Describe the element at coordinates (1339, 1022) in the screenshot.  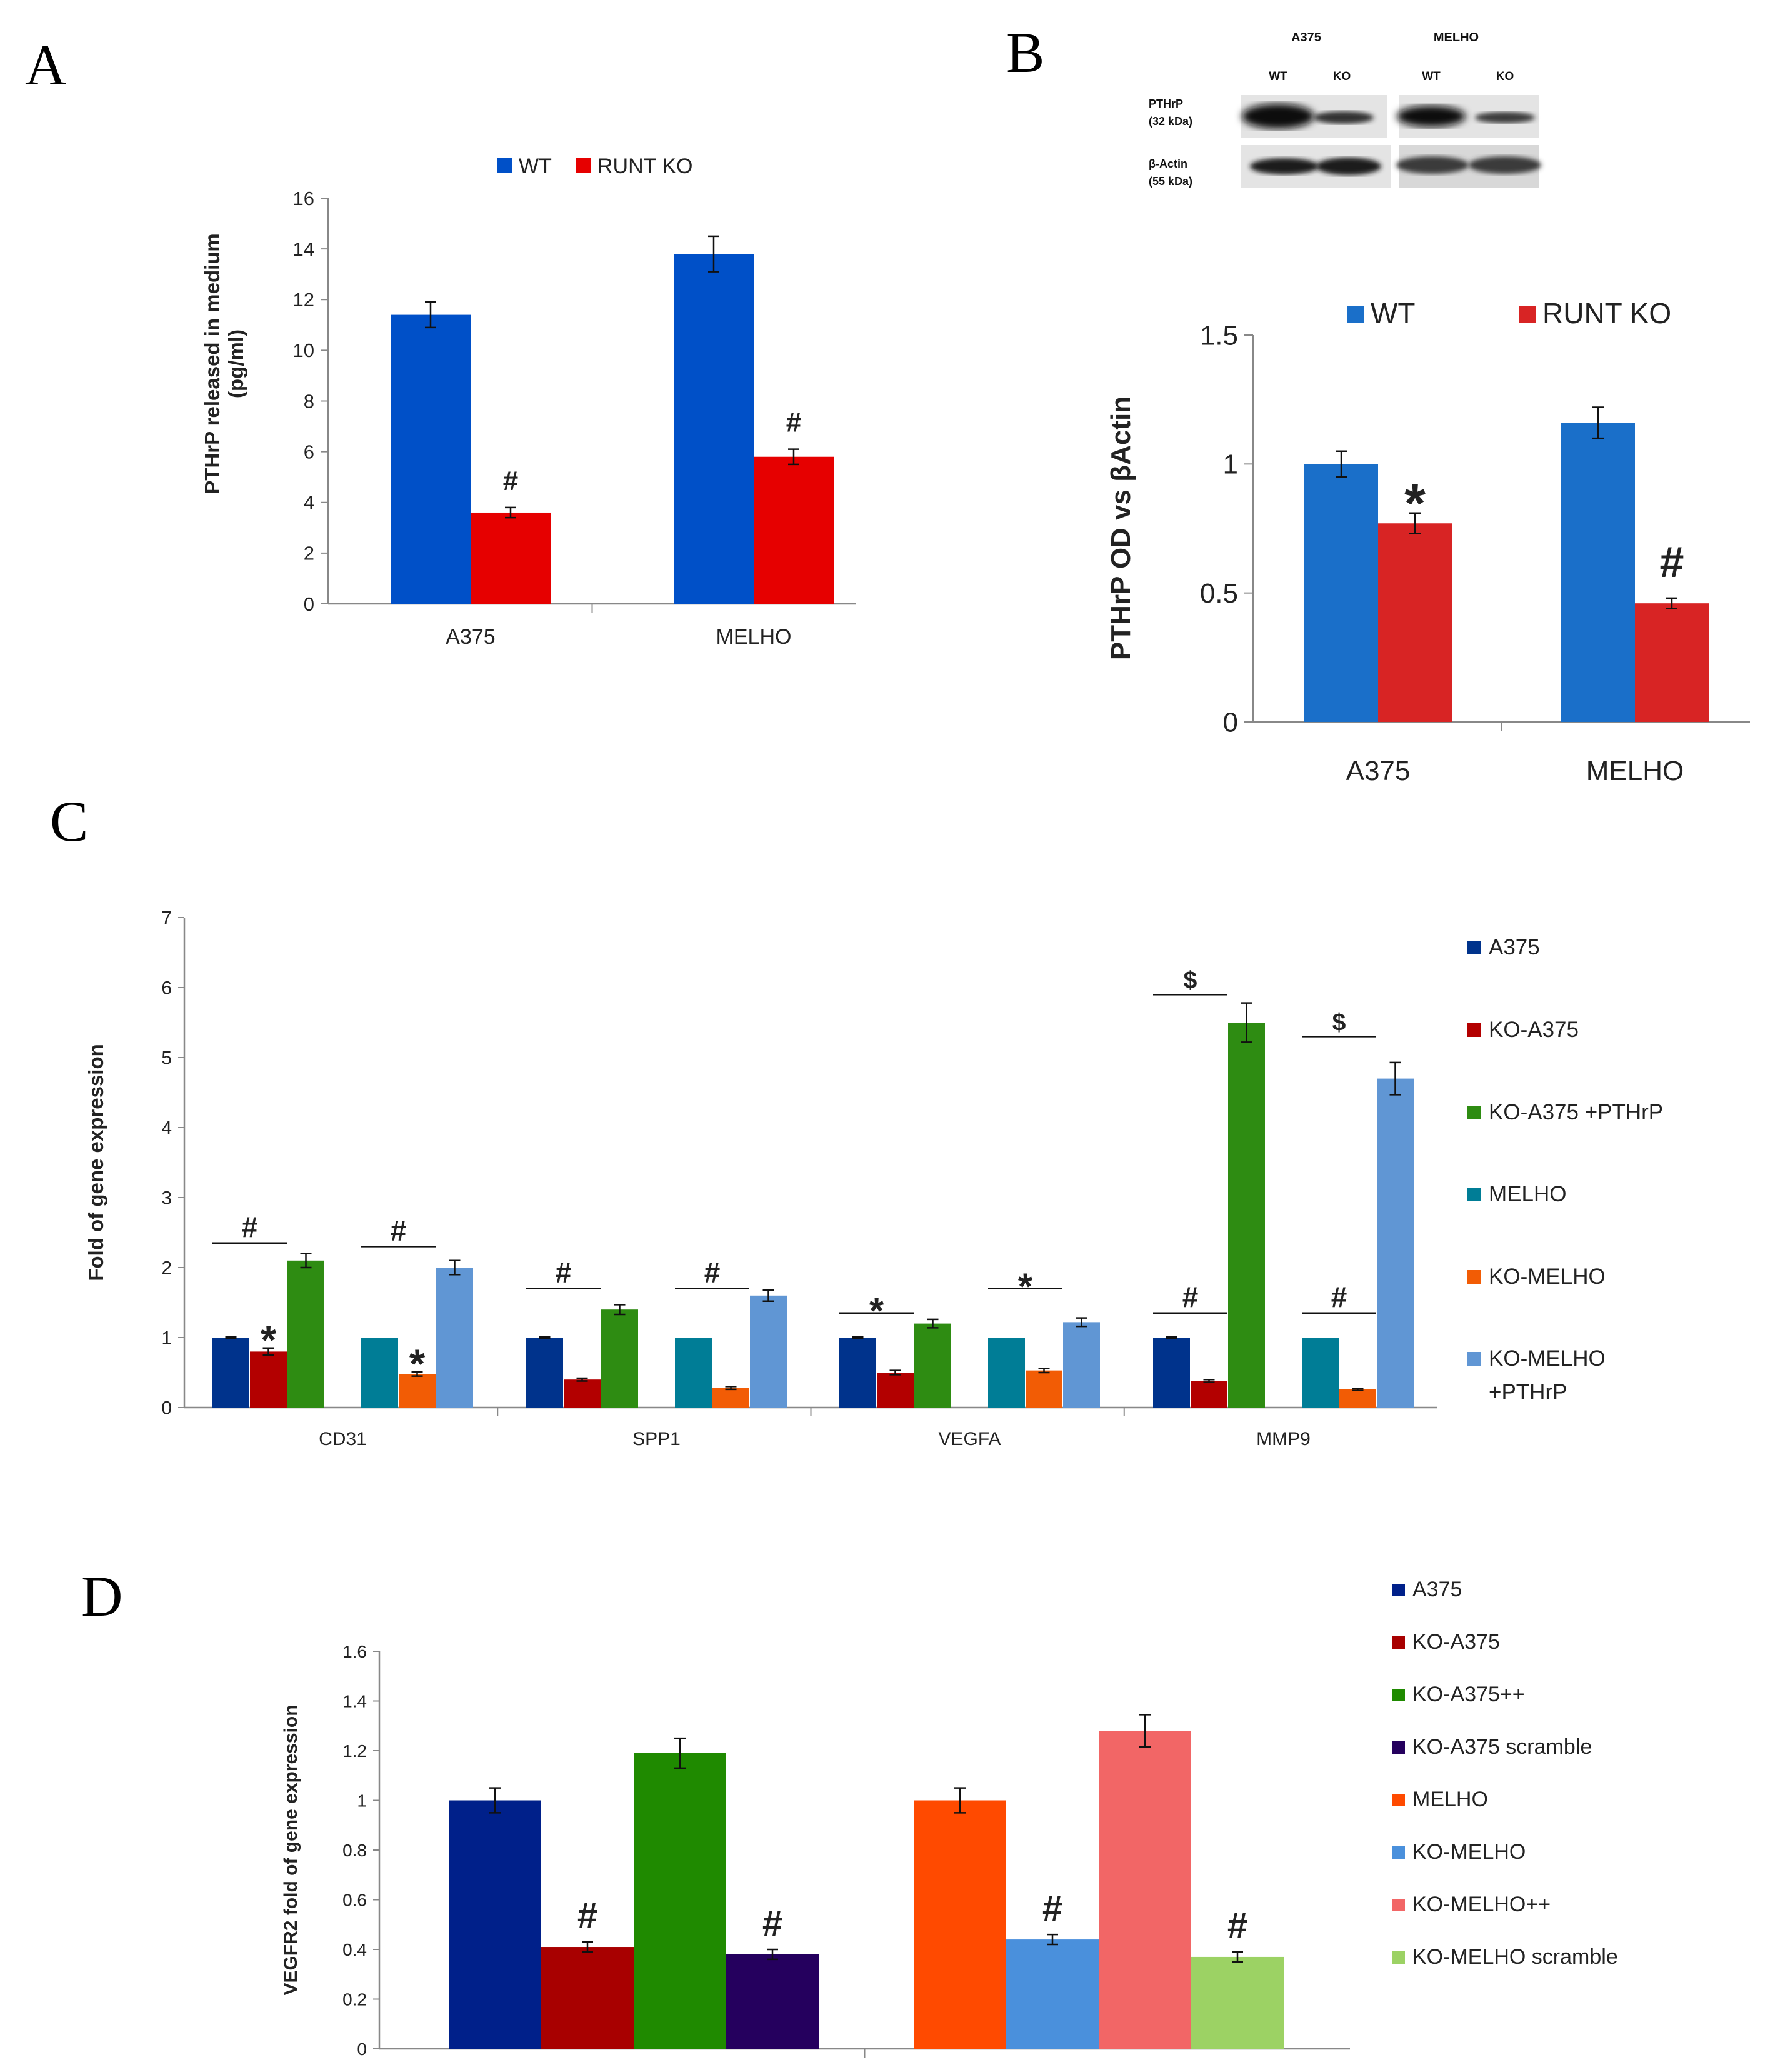
I see `significance-bracket-mark: $` at that location.